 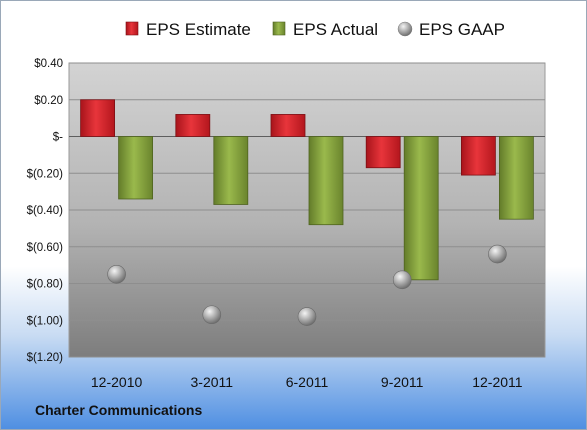 I want to click on legend-eps-actual-label: EPS Actual, so click(x=335, y=29).